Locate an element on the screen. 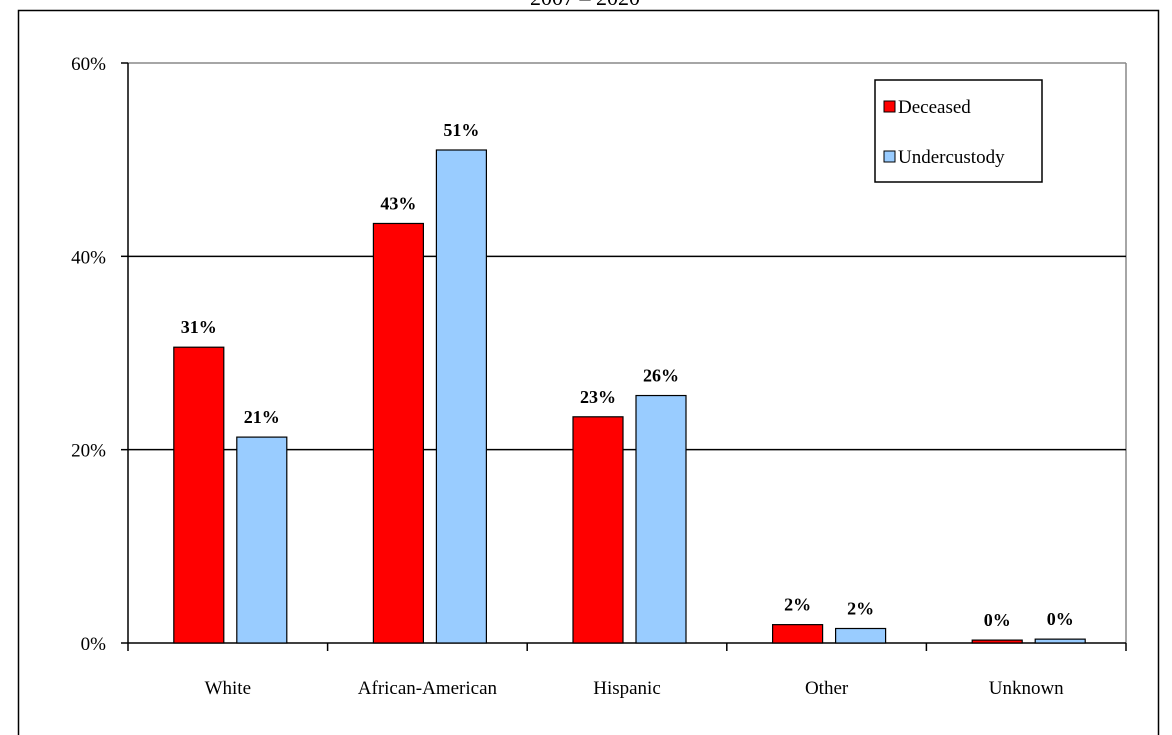 The width and height of the screenshot is (1172, 735). x-tick-label: White is located at coordinates (228, 688).